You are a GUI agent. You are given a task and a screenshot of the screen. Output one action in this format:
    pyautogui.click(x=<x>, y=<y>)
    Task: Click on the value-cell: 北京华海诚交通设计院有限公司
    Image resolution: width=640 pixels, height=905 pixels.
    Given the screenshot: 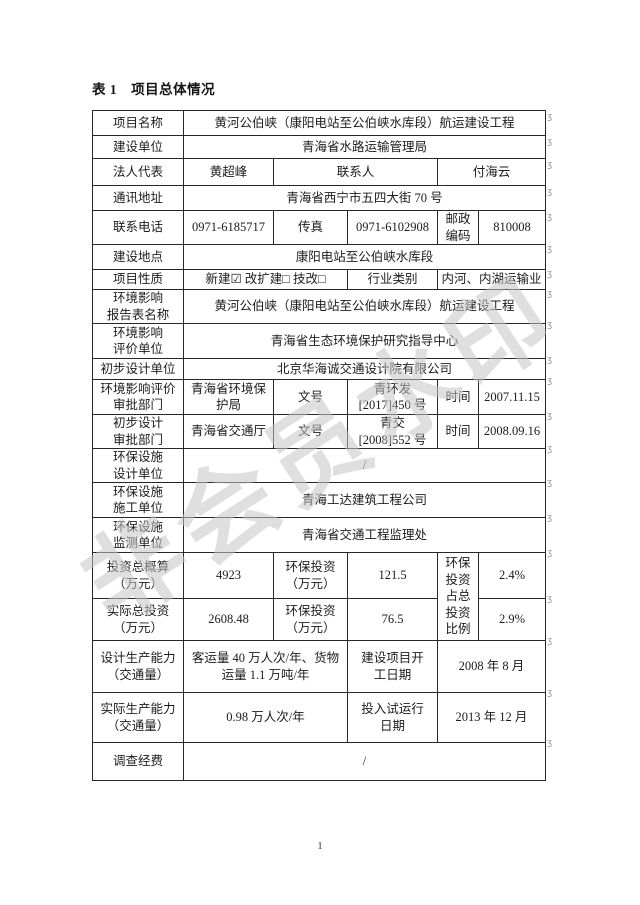 What is the action you would take?
    pyautogui.click(x=364, y=369)
    